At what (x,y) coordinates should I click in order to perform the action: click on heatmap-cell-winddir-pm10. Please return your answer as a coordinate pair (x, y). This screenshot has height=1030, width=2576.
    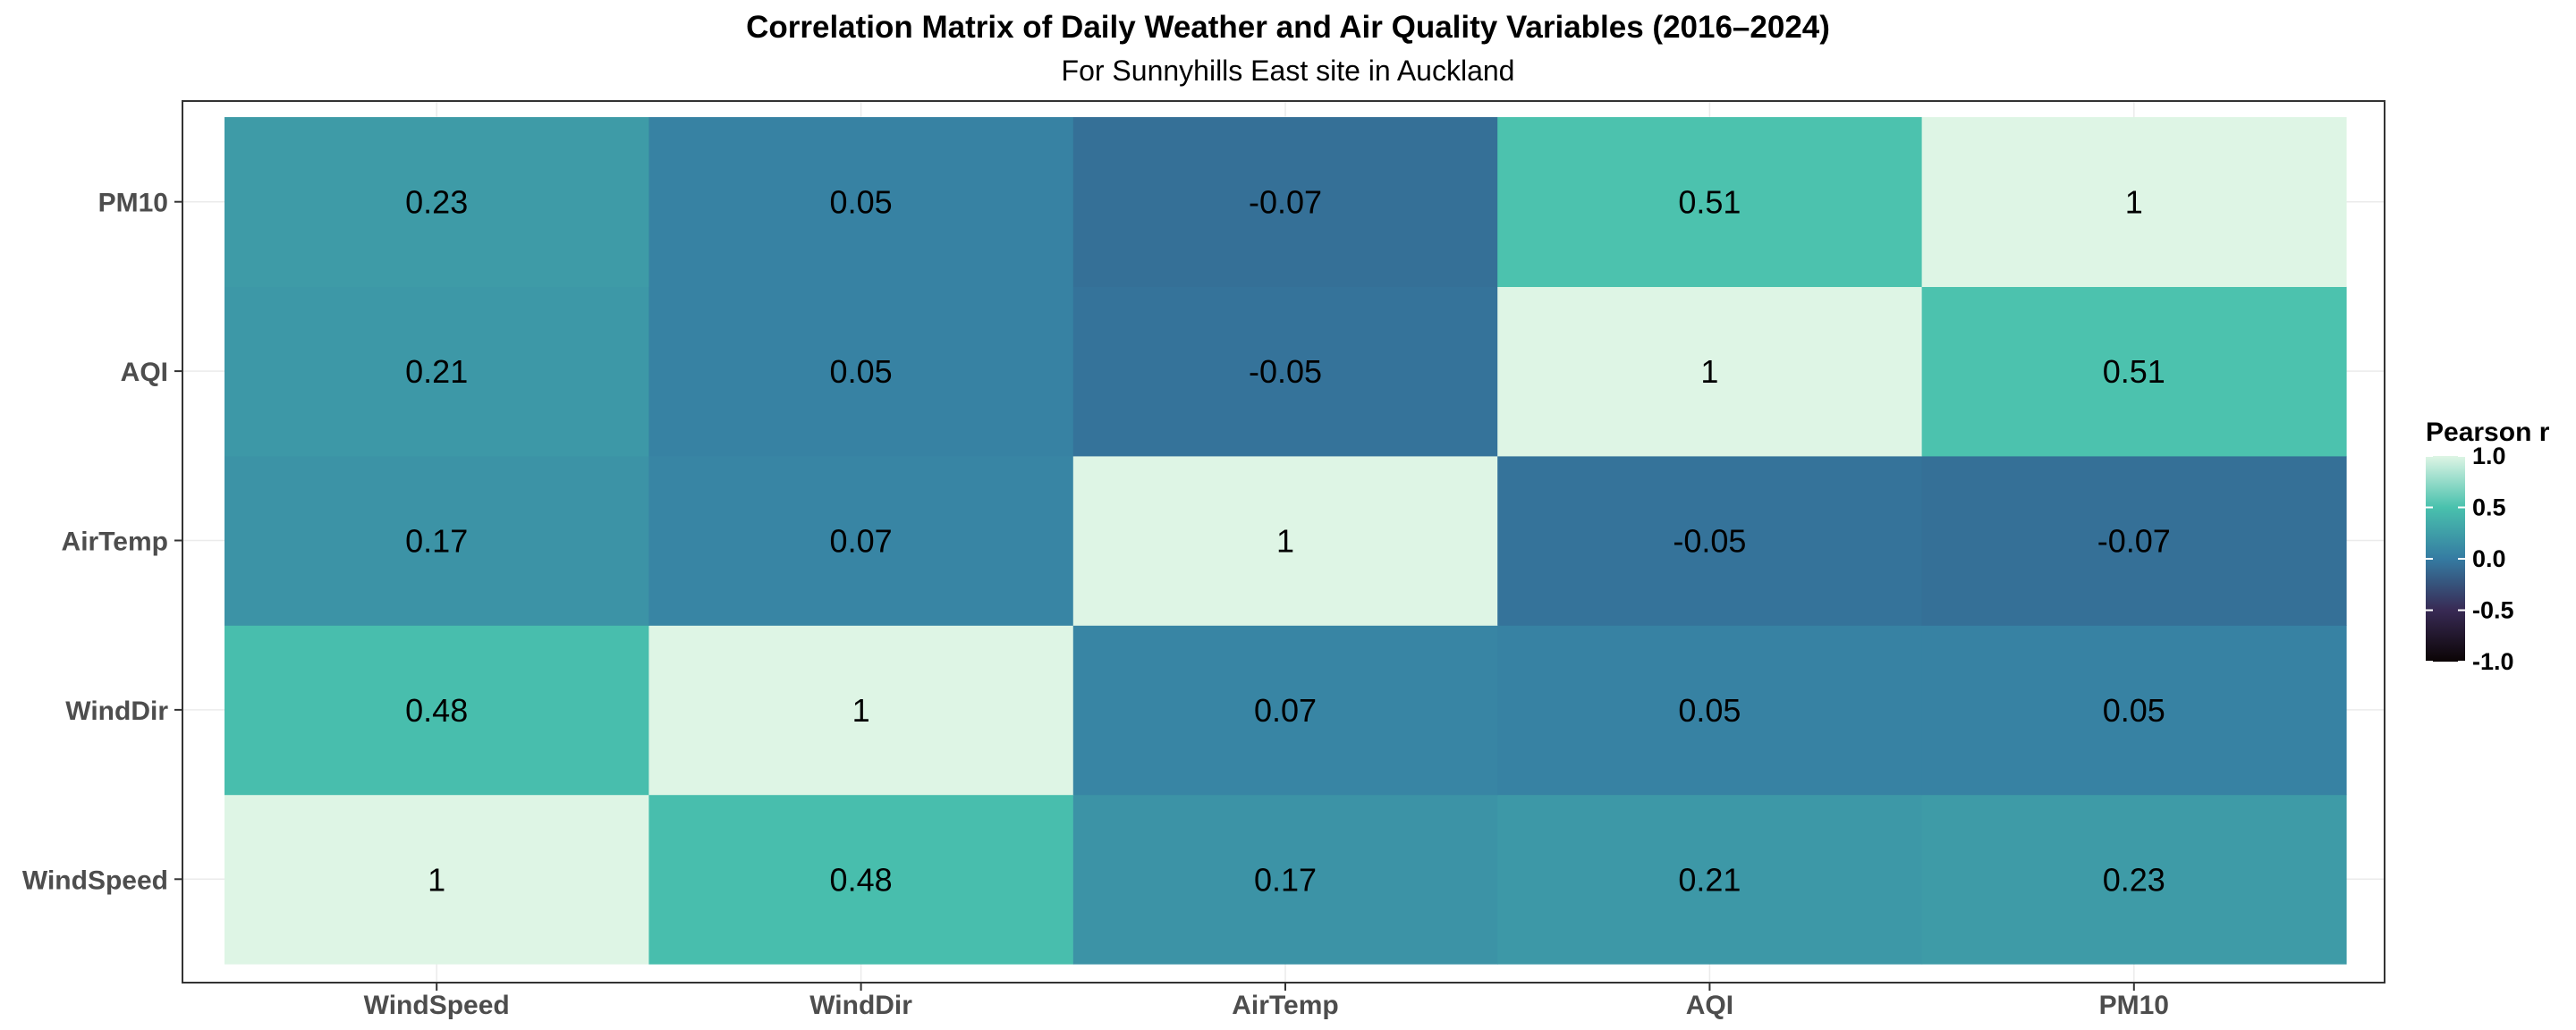
    Looking at the image, I should click on (2134, 710).